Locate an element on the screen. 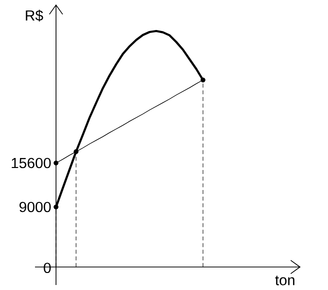  y-tick-label: 15600 is located at coordinates (31, 163).